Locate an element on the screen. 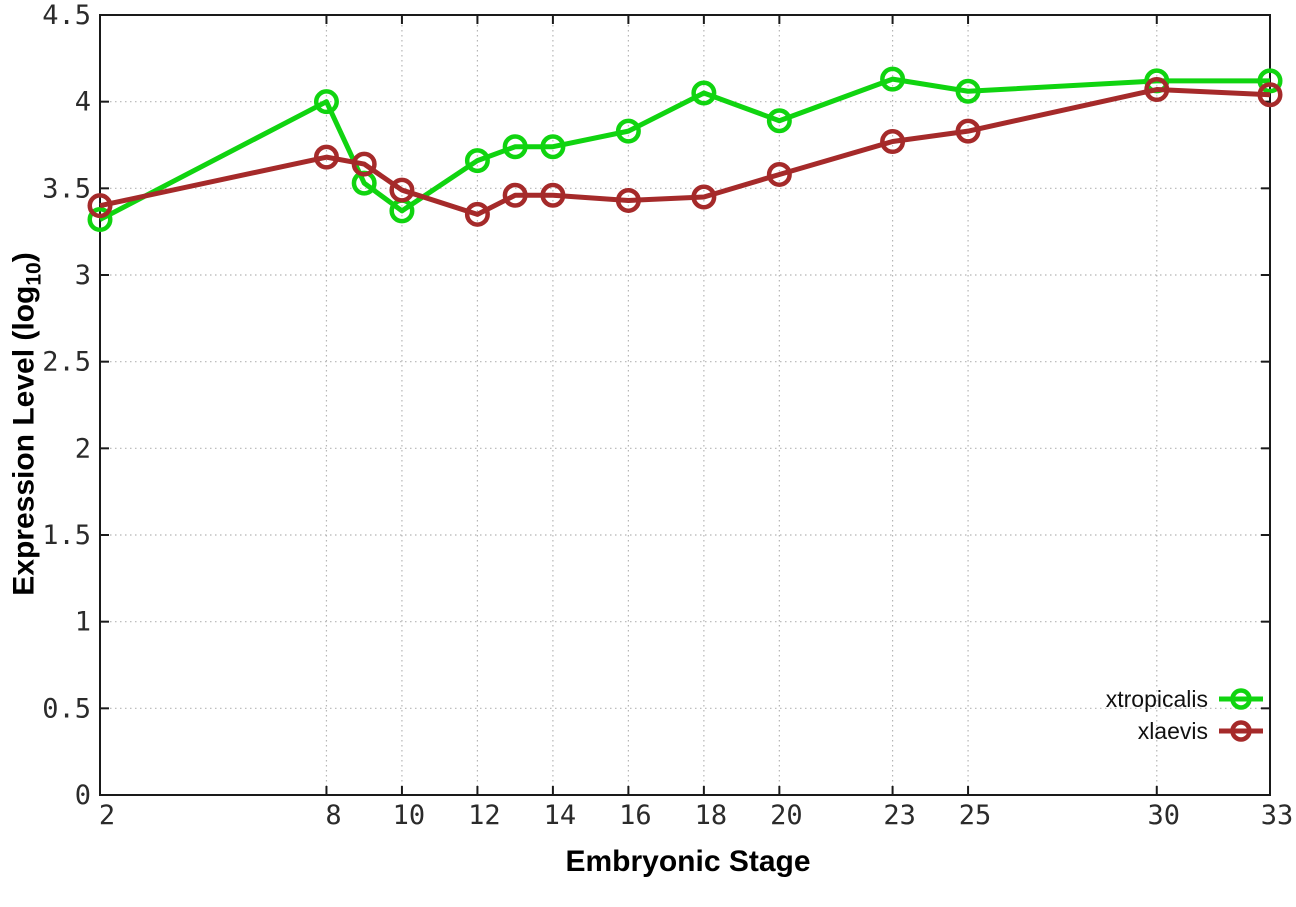 This screenshot has height=907, width=1296. y-axis-label-subscript: 10 is located at coordinates (34, 274).